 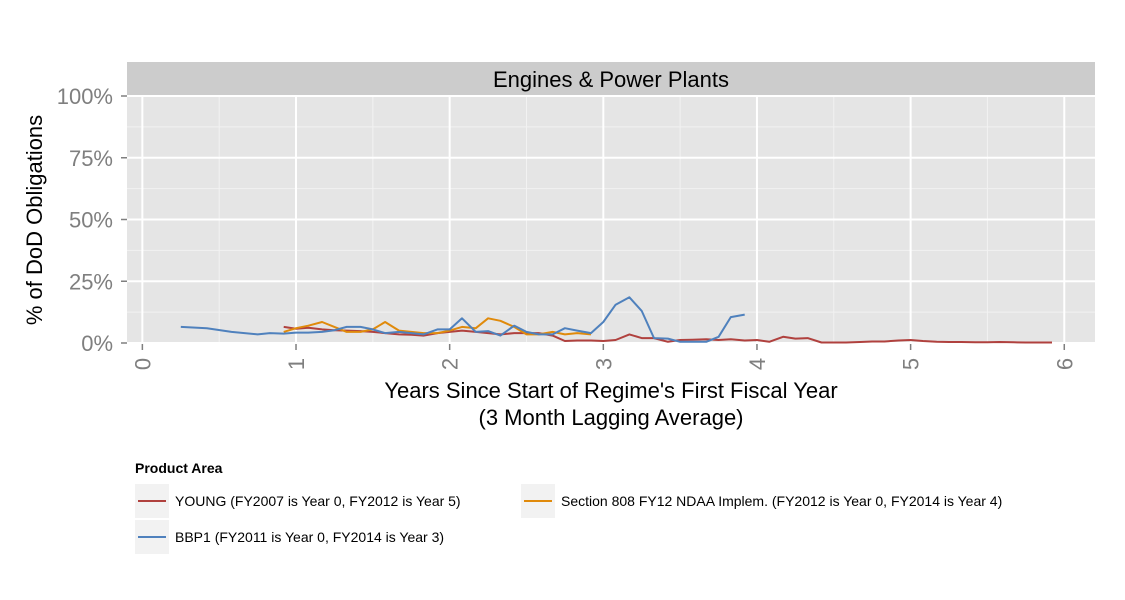 What do you see at coordinates (450, 364) in the screenshot?
I see `x-tick-label: 2` at bounding box center [450, 364].